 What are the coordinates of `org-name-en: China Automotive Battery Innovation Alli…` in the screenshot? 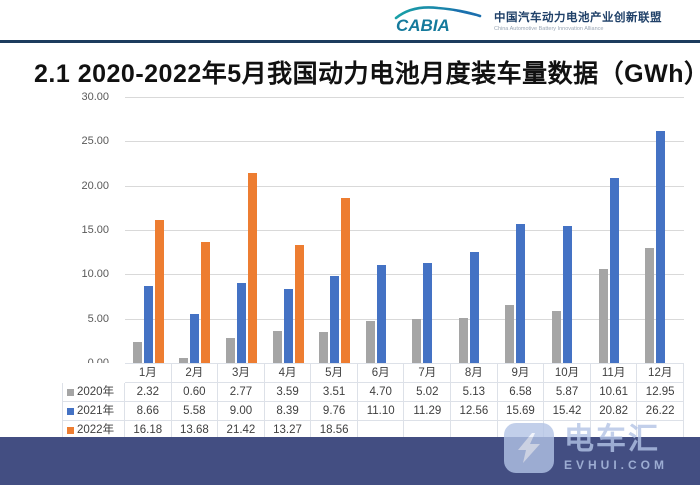 It's located at (549, 28).